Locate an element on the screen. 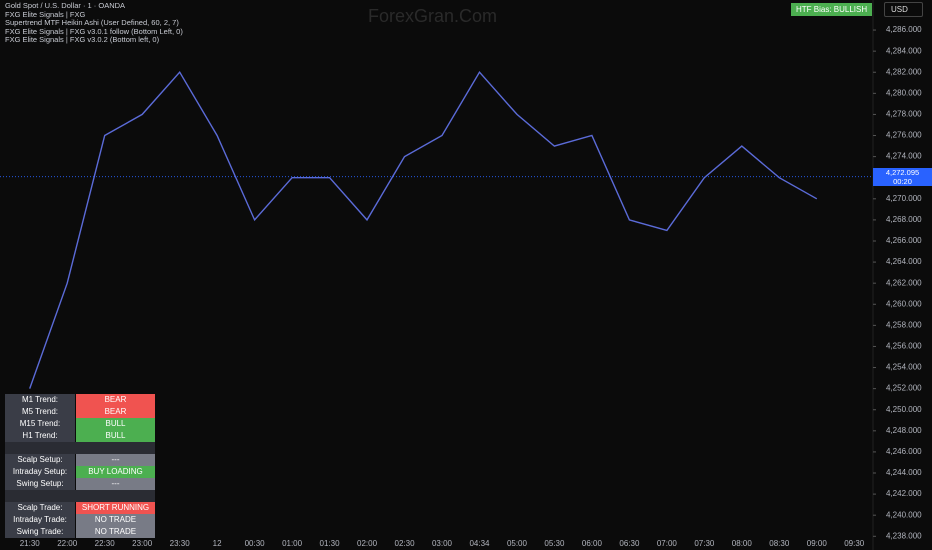  x-tick-label: 04:34 is located at coordinates (479, 543).